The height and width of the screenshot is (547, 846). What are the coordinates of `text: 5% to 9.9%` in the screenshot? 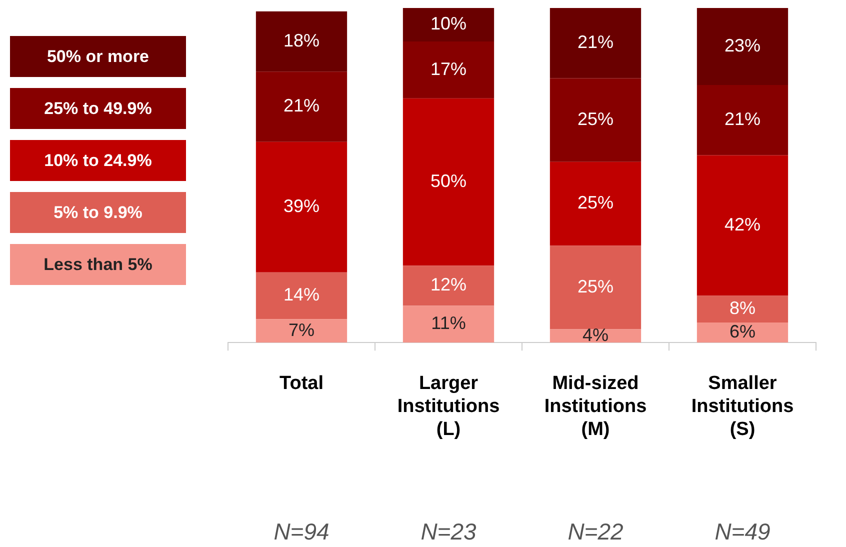 It's located at (98, 212).